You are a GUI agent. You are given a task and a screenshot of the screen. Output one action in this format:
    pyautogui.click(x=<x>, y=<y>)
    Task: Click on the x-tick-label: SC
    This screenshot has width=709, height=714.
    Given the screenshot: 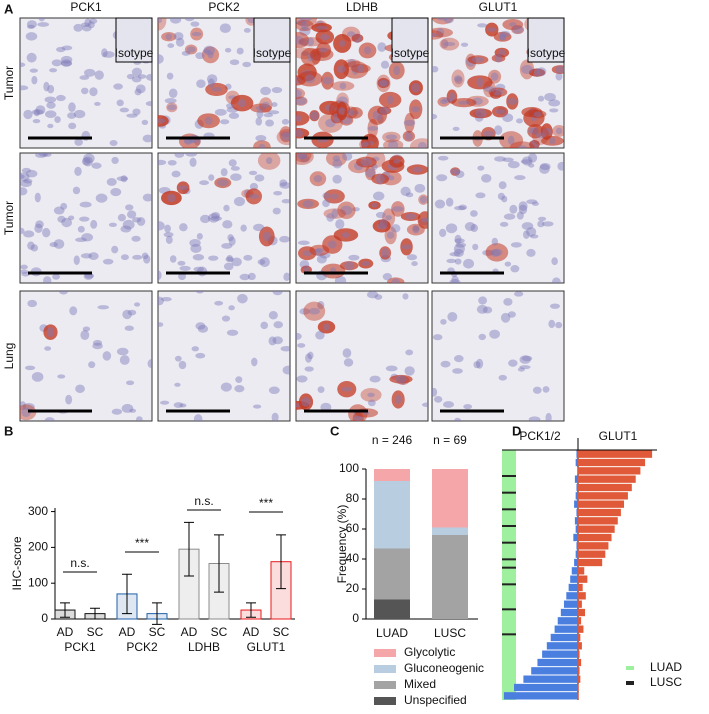 What is the action you would take?
    pyautogui.click(x=281, y=632)
    